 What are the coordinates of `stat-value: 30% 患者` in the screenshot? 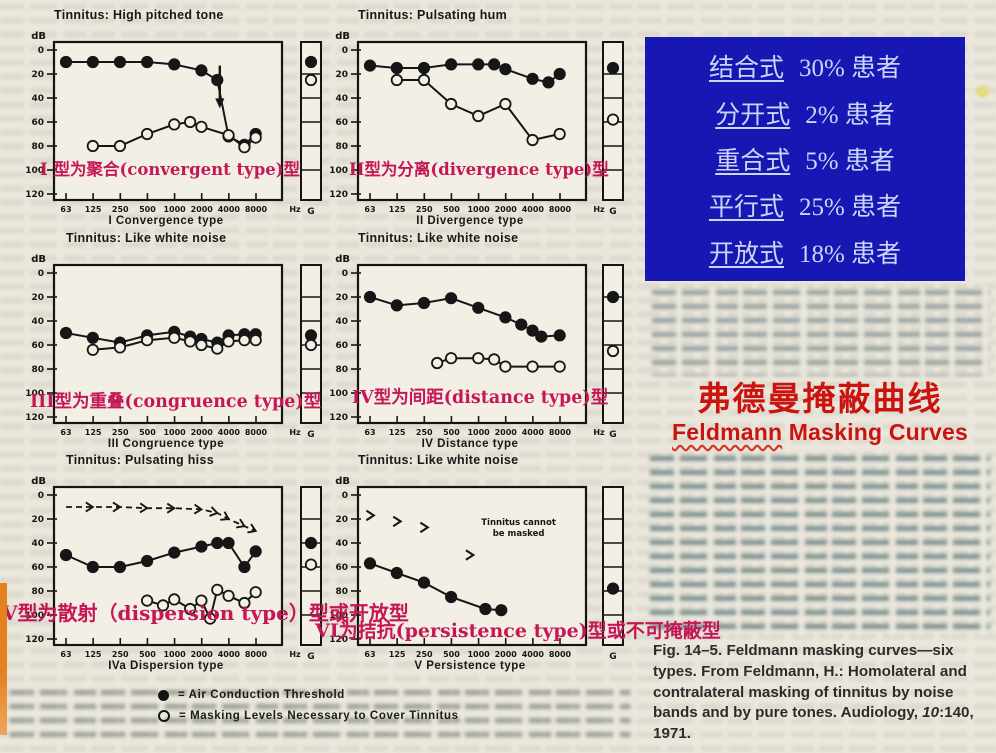 It's located at (850, 69).